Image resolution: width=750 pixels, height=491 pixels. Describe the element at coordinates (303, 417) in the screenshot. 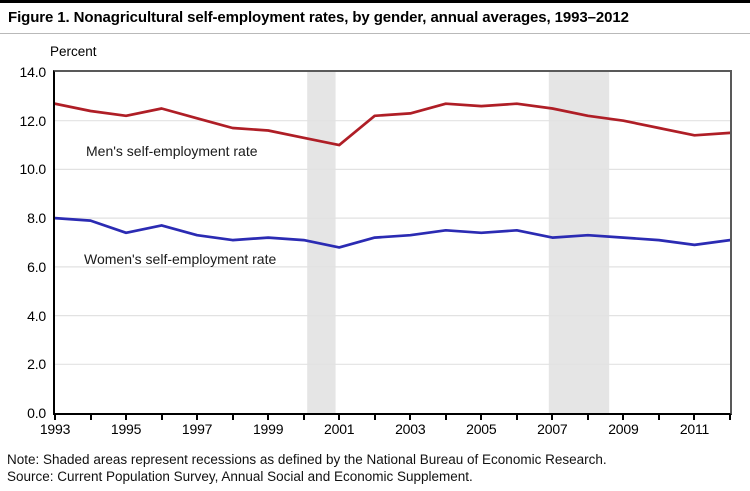

I see `x-tick-2000` at that location.